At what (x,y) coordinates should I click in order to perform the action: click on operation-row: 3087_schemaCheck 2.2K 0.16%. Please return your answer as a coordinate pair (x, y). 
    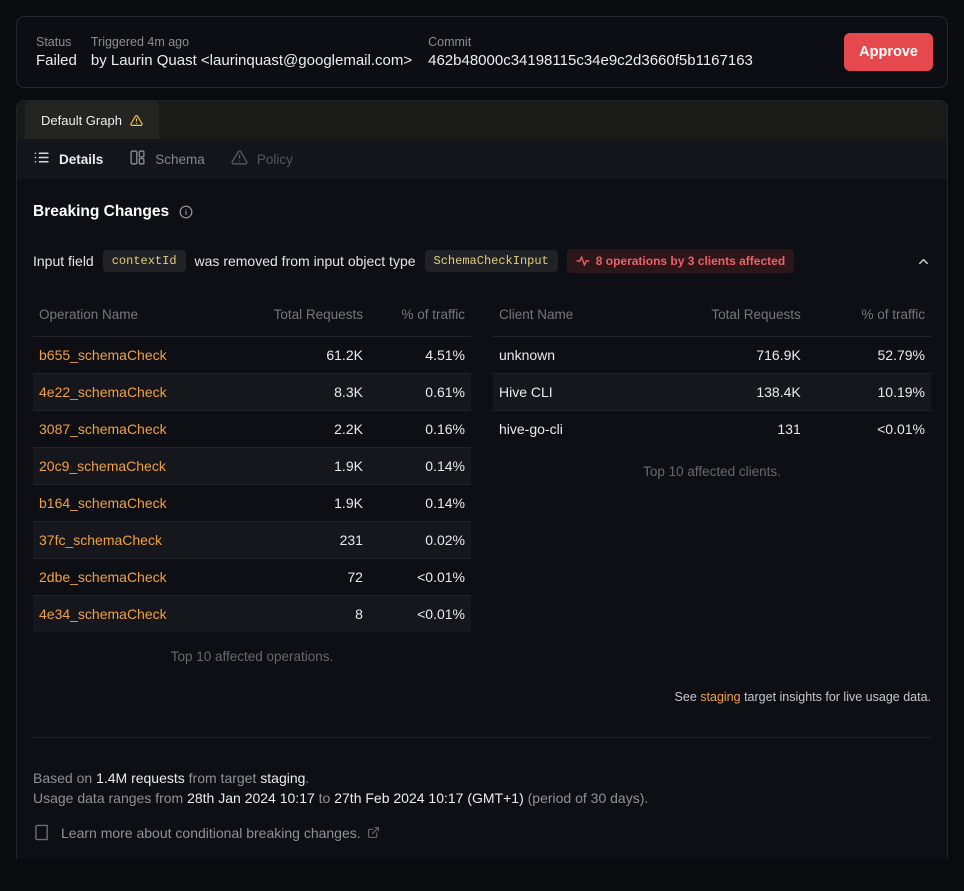
    Looking at the image, I should click on (252, 429).